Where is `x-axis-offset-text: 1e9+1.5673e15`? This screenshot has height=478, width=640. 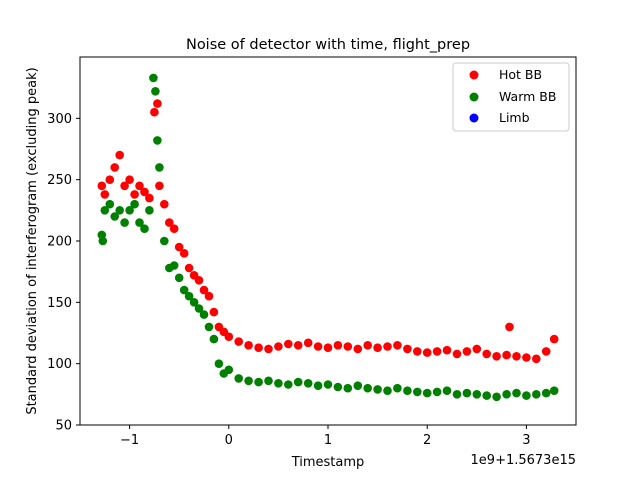
x-axis-offset-text: 1e9+1.5673e15 is located at coordinates (523, 460).